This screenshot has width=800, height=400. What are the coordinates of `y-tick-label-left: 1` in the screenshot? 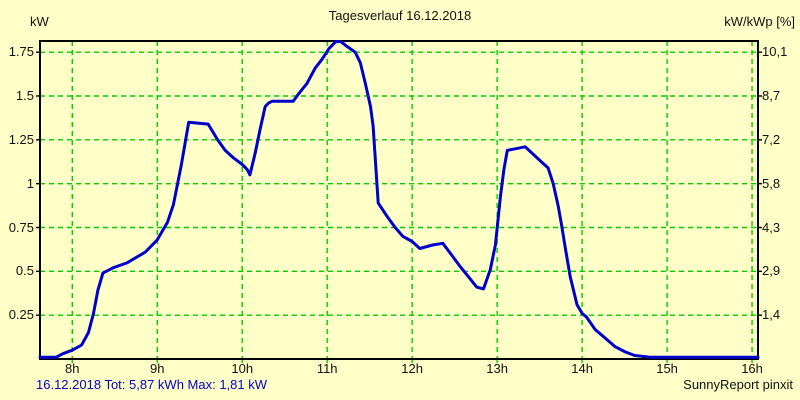 It's located at (30, 183).